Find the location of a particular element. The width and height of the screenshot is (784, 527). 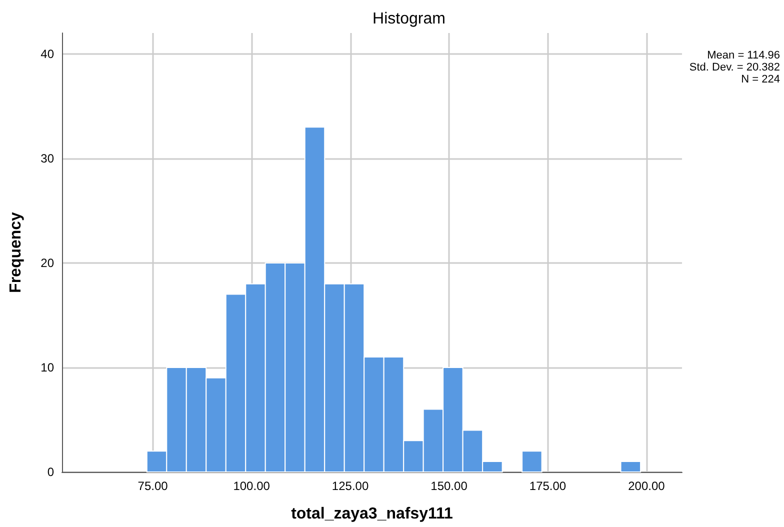

y-tick-label: 0 is located at coordinates (50, 472).